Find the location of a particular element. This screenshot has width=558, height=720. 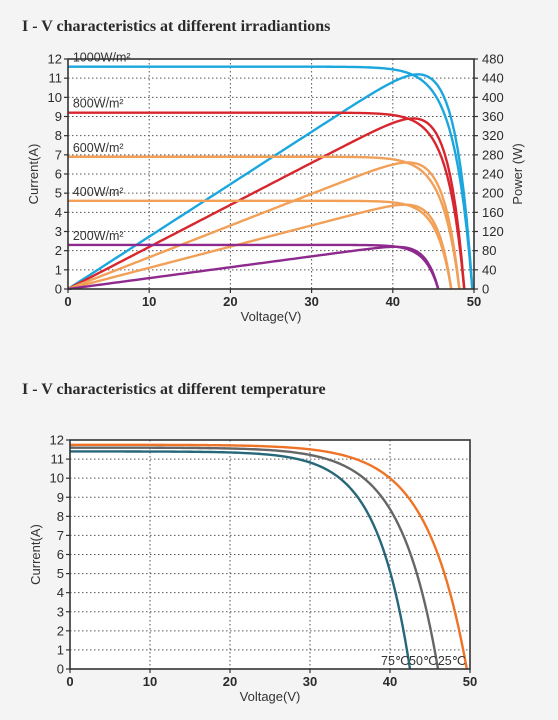

y2-tick-label: 480 is located at coordinates (493, 59).